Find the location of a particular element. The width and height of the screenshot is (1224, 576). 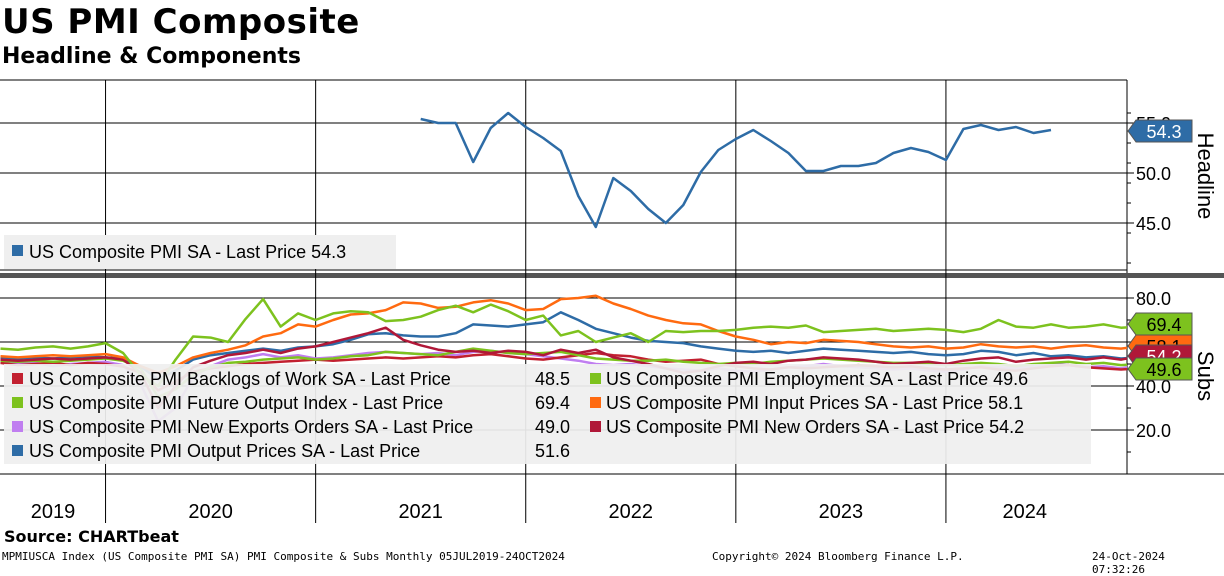

headline-legend-label: US Composite PMI SA - Last Price 54.3 is located at coordinates (187, 252).